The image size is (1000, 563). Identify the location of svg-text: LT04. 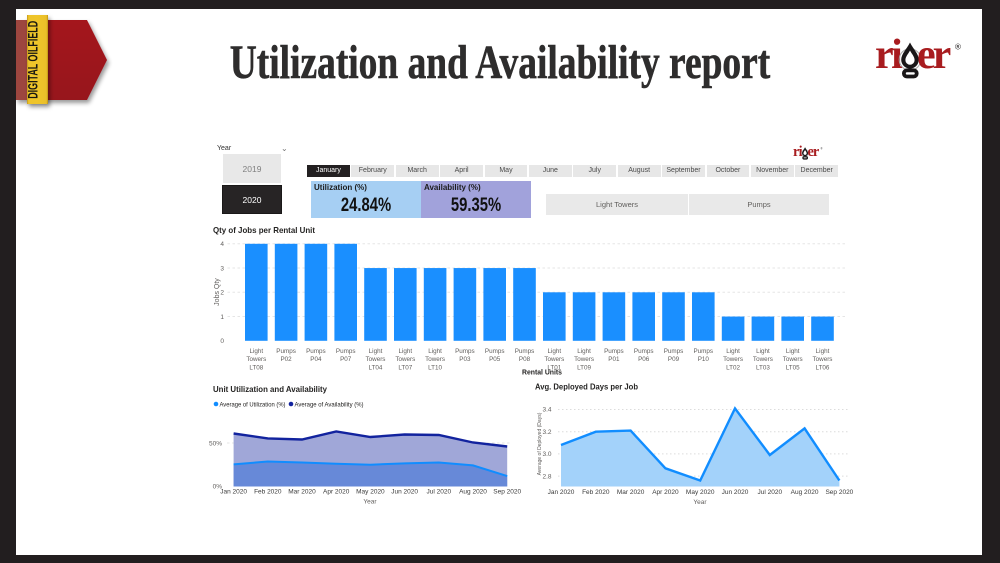
(376, 367).